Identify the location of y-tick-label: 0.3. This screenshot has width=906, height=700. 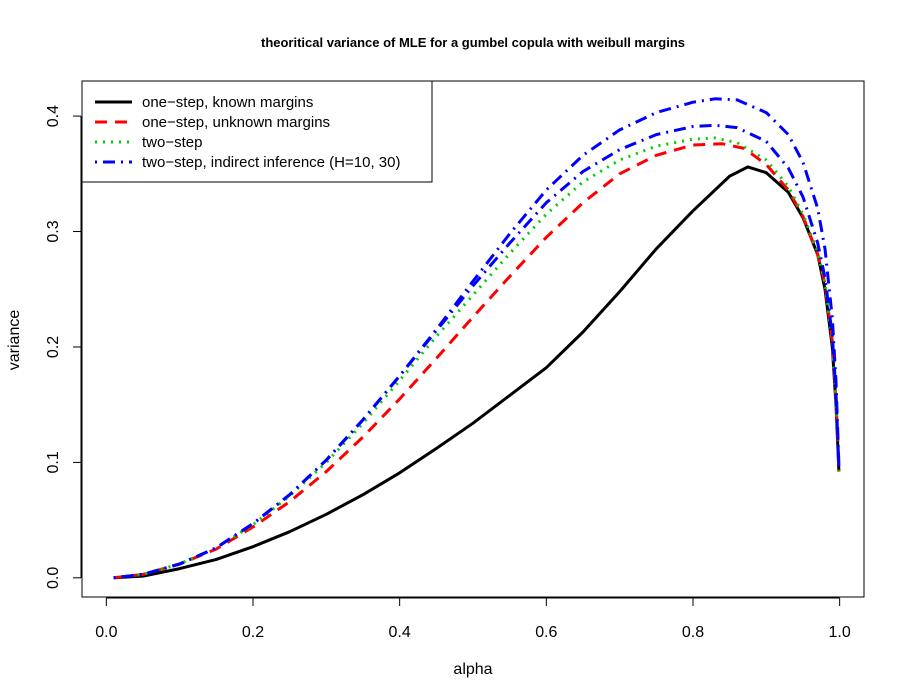
(53, 231).